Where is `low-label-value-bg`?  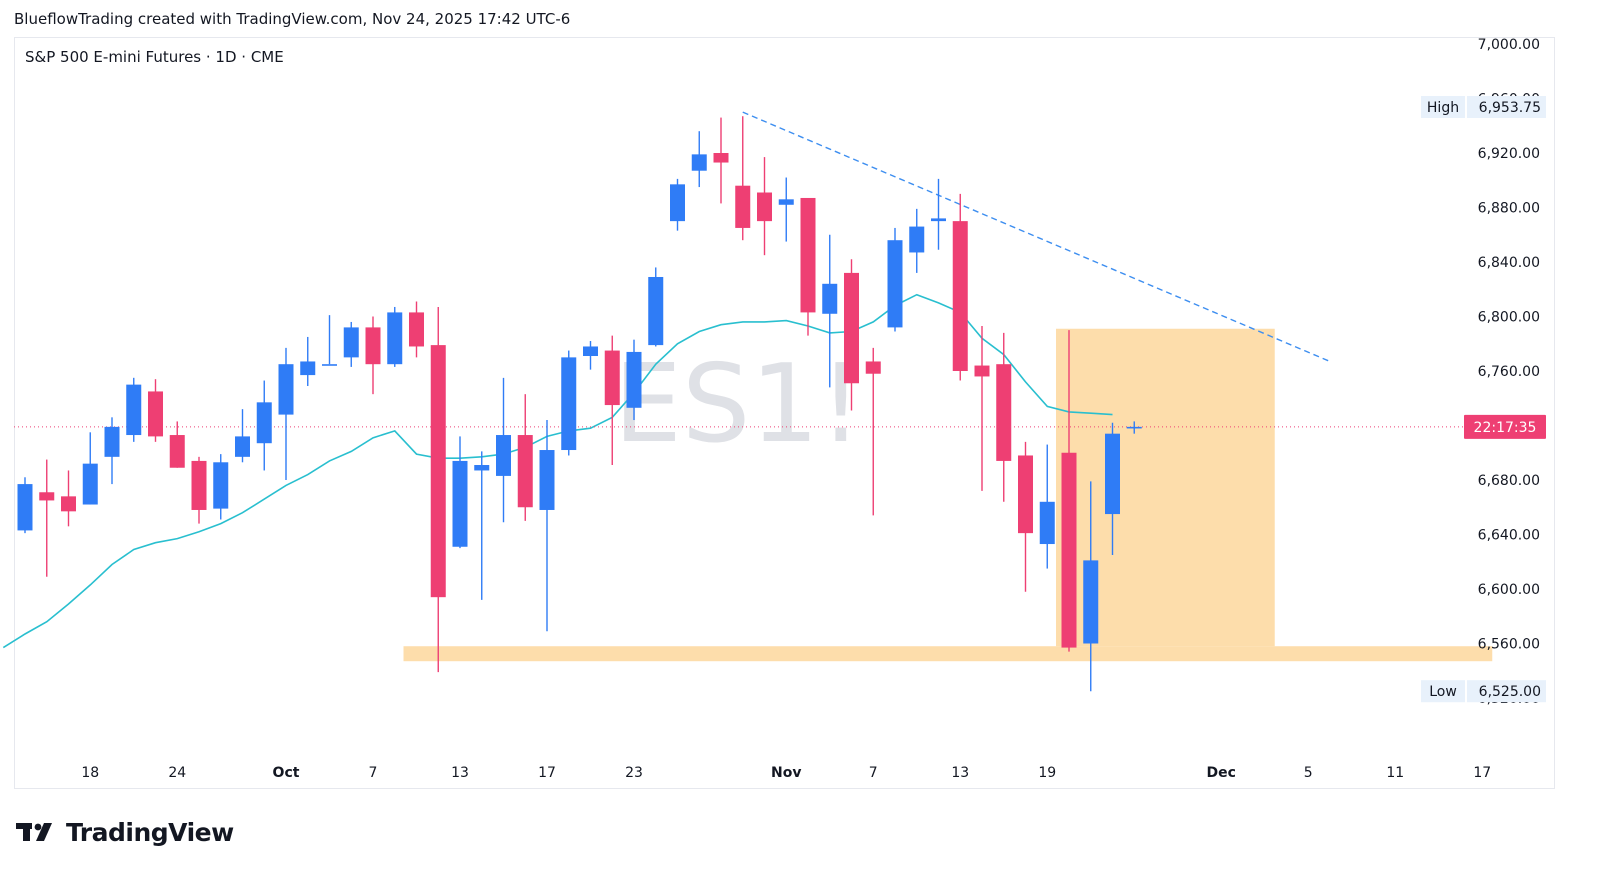
low-label-value-bg is located at coordinates (1506, 691).